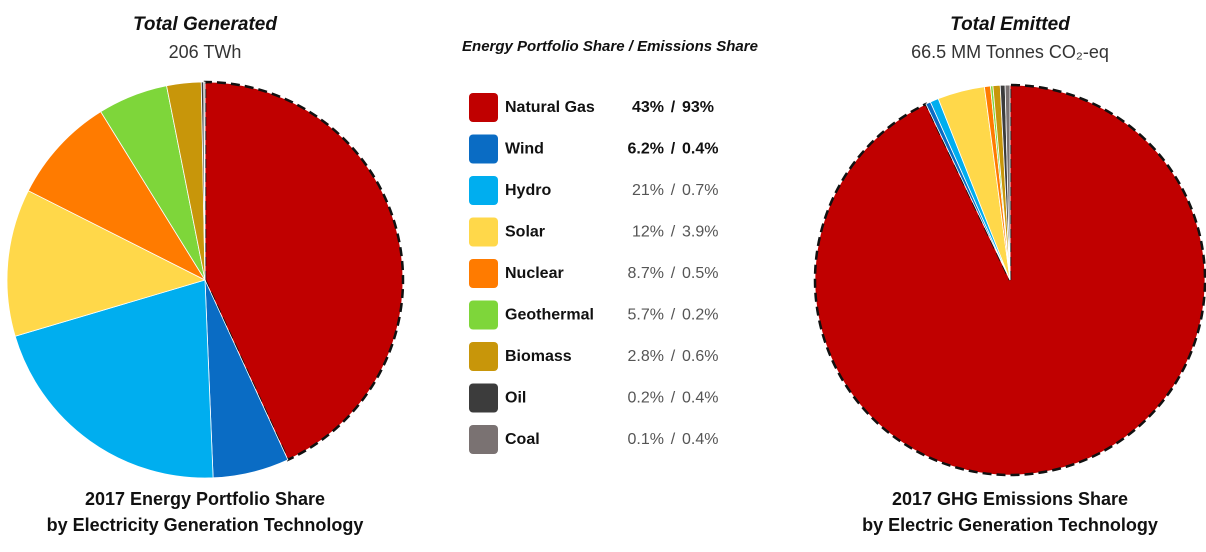 Image resolution: width=1206 pixels, height=552 pixels. What do you see at coordinates (698, 107) in the screenshot?
I see `legend-value: 93%` at bounding box center [698, 107].